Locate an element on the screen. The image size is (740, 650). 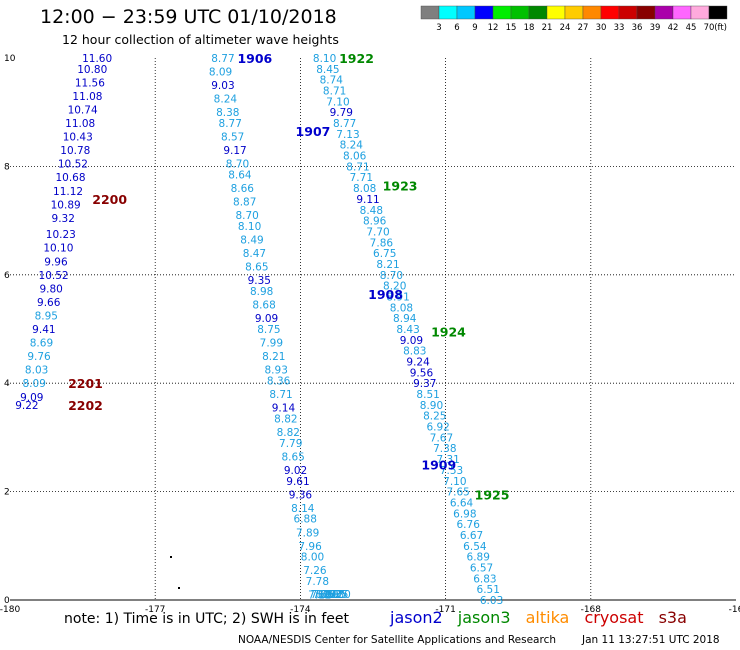
data-point-label: 7.53 is located at coordinates (451, 471).